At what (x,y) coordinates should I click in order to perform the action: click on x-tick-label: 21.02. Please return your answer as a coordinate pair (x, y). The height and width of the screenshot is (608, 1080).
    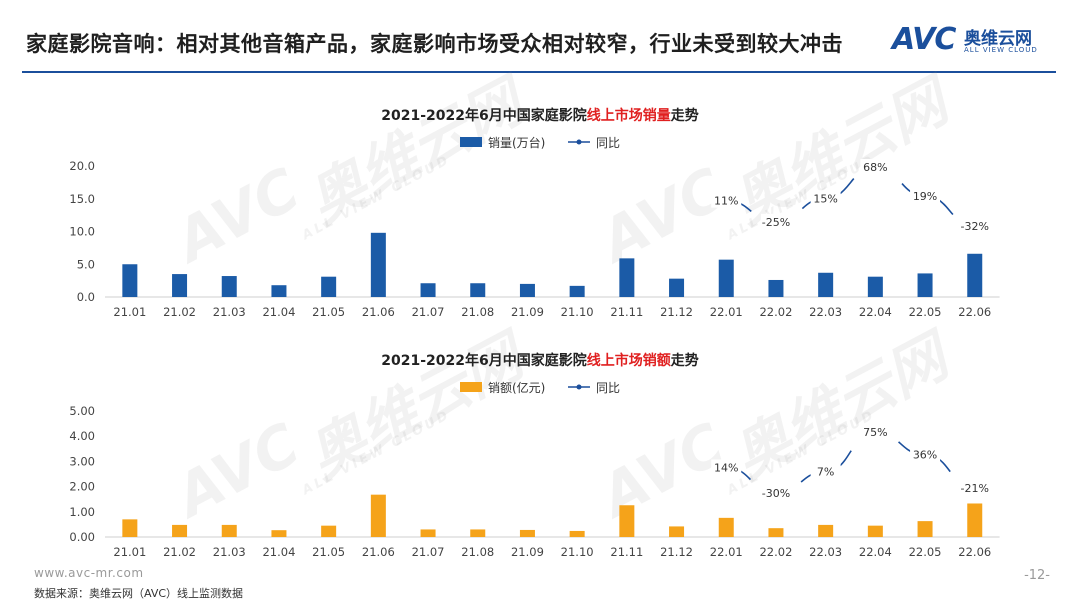
    Looking at the image, I should click on (179, 552).